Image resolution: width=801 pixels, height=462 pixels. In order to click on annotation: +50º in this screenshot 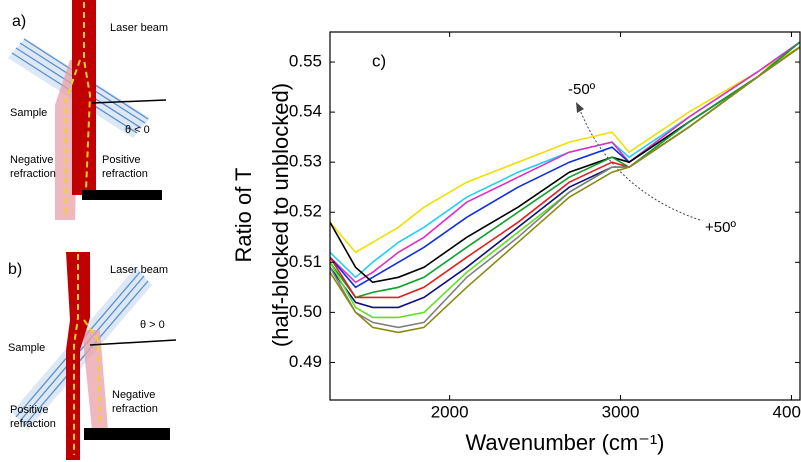, I will do `click(720, 227)`.